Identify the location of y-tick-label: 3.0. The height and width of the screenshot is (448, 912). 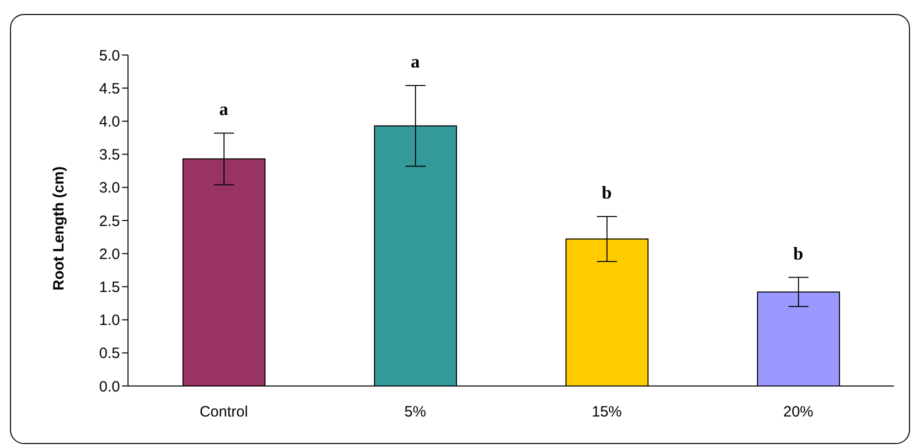
(109, 188).